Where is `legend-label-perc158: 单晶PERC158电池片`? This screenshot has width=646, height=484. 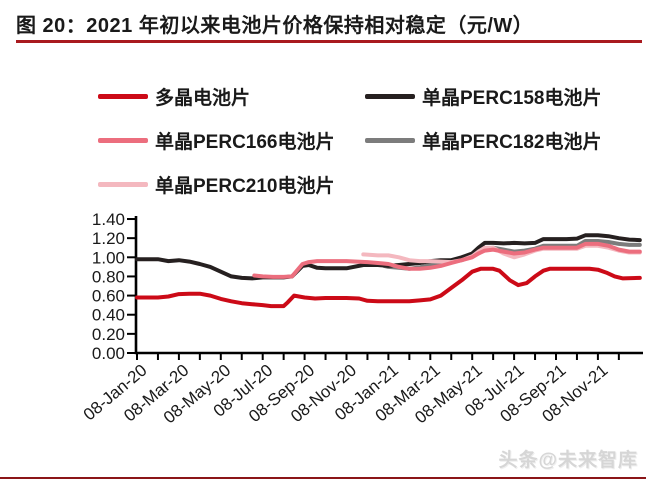
legend-label-perc158: 单晶PERC158电池片 is located at coordinates (512, 98).